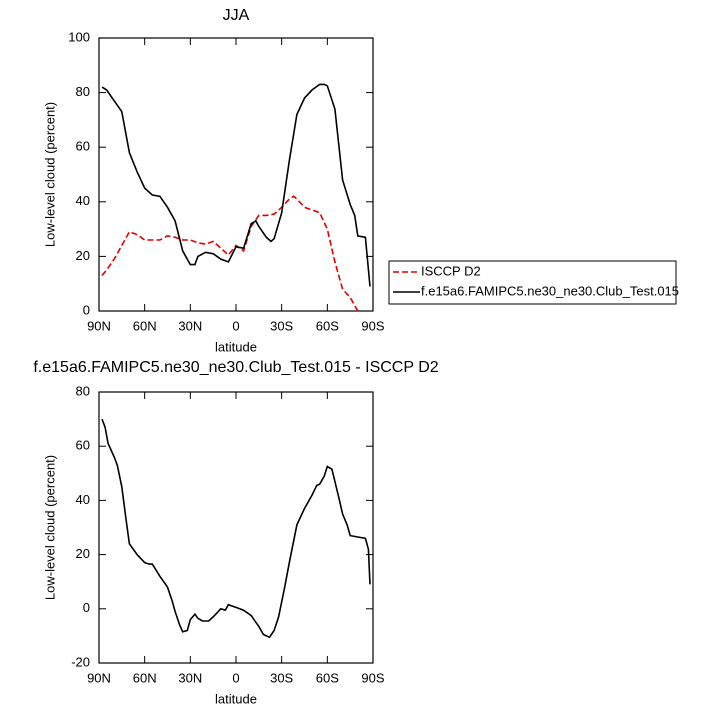 The image size is (719, 717). Describe the element at coordinates (532, 282) in the screenshot. I see `legend-box` at that location.